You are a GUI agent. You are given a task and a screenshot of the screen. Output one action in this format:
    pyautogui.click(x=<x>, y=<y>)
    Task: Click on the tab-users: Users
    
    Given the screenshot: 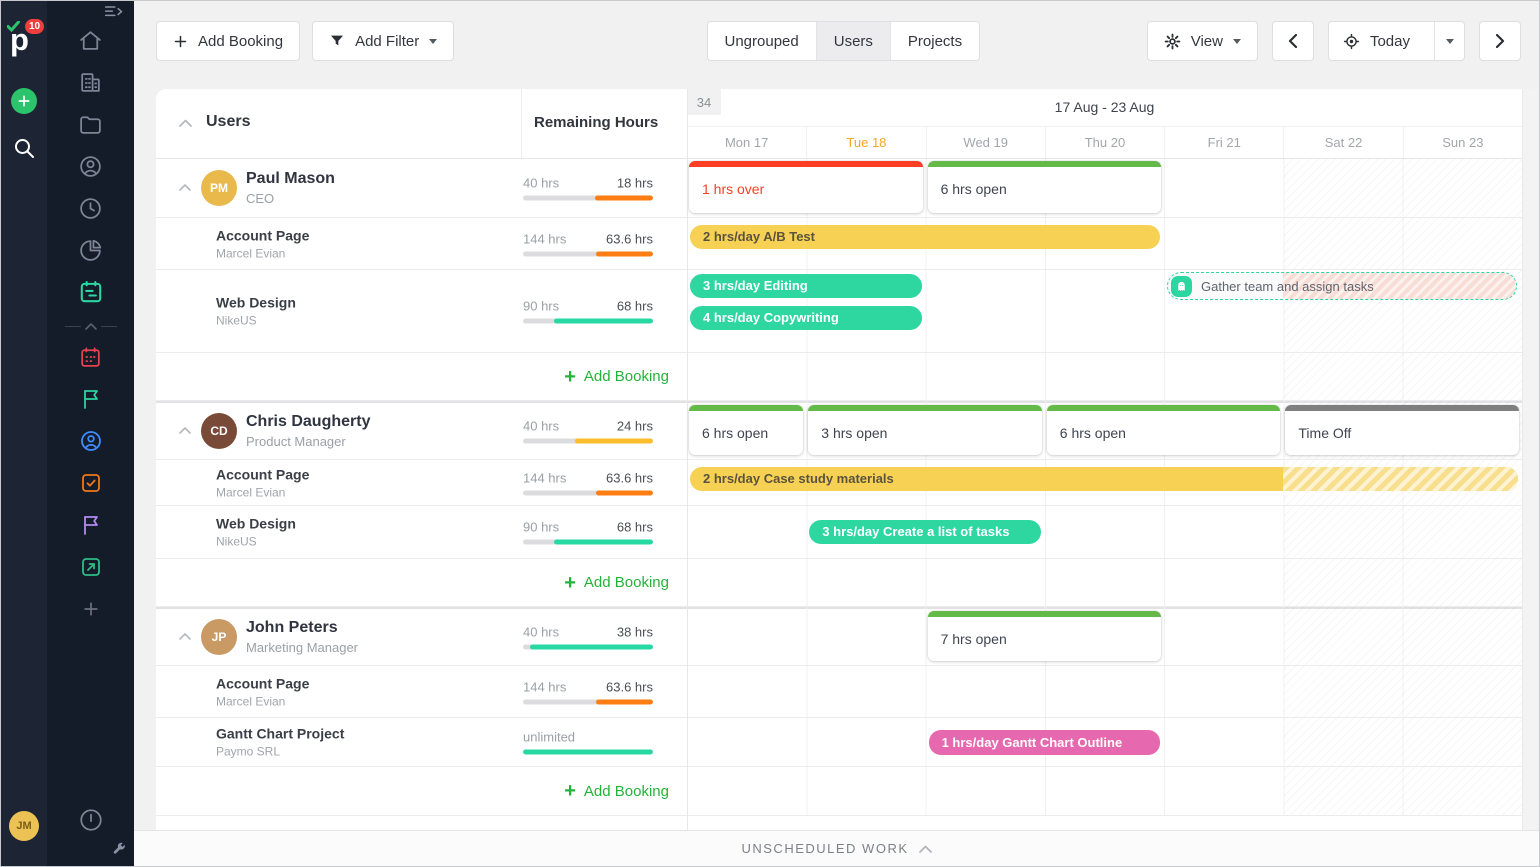 What is the action you would take?
    pyautogui.click(x=853, y=41)
    